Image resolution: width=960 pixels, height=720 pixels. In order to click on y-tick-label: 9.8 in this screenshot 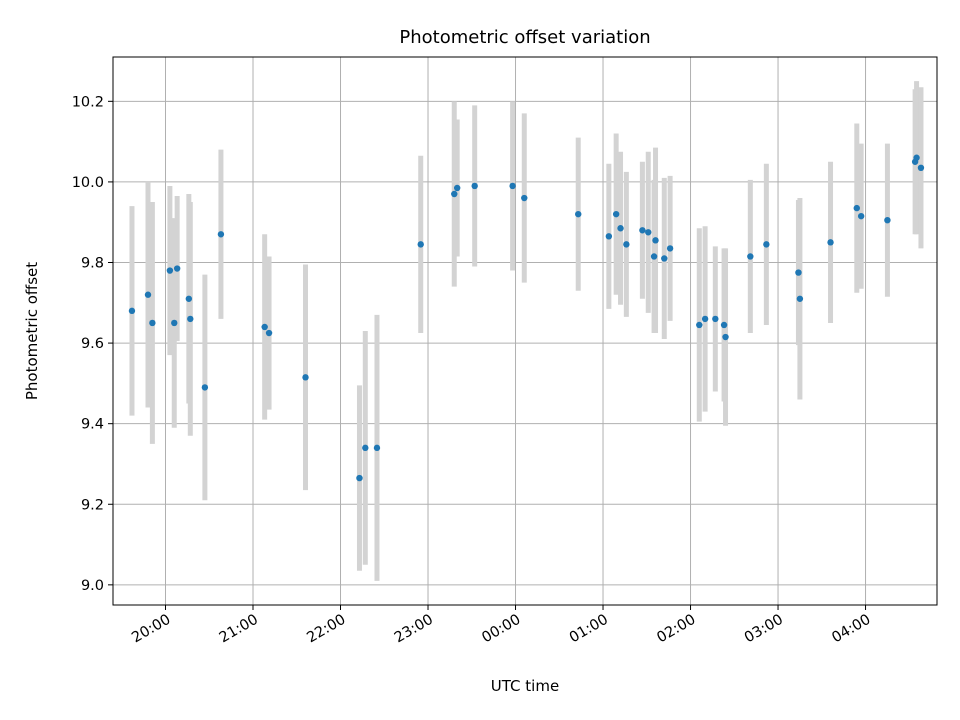, I will do `click(92, 264)`.